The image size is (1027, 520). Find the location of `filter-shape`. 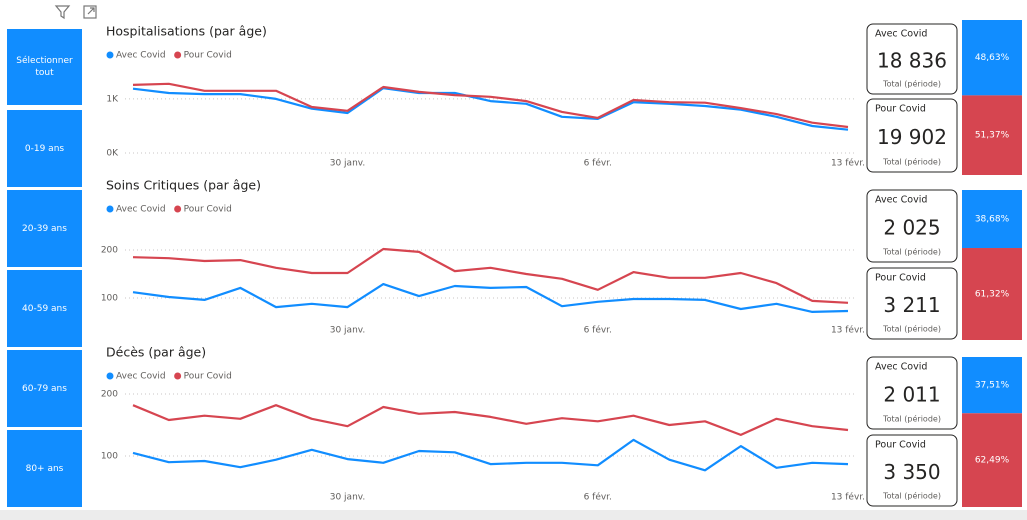

filter-shape is located at coordinates (62, 12).